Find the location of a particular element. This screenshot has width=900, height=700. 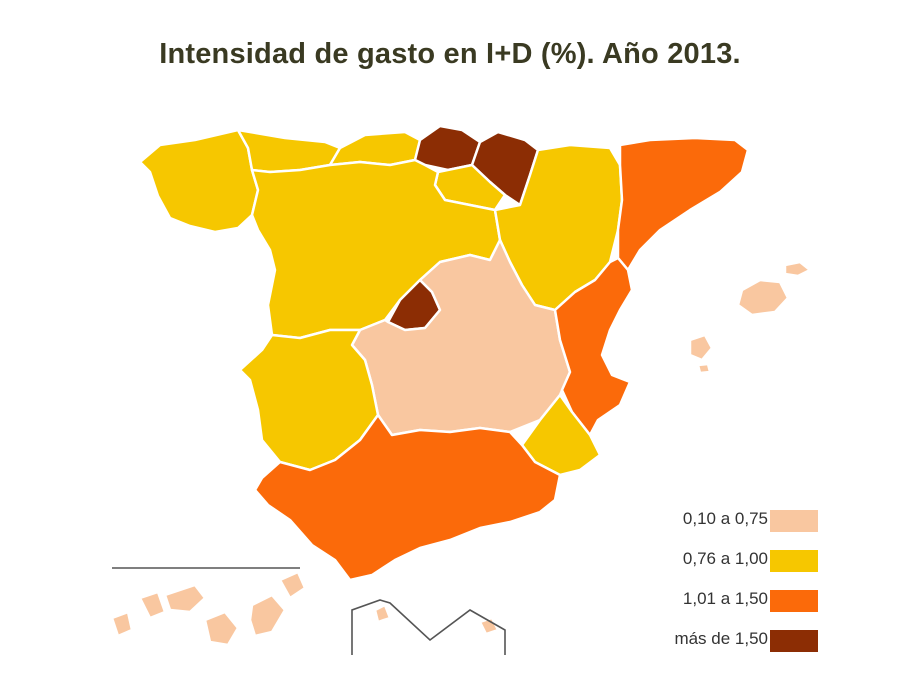

region-baleares-ibiza is located at coordinates (701, 347).